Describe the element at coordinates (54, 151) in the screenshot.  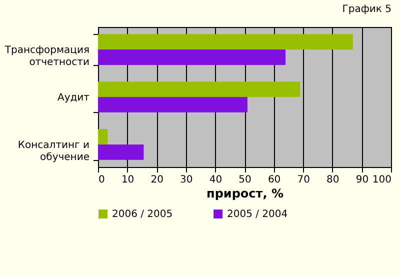
I see `y-tick-label: Консалтинг и обучение` at that location.